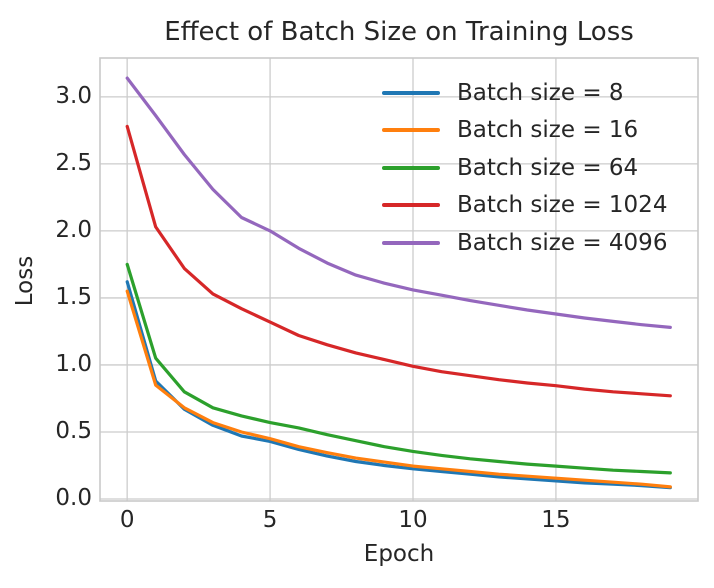 The image size is (714, 588). I want to click on x-tick-label: 10, so click(413, 520).